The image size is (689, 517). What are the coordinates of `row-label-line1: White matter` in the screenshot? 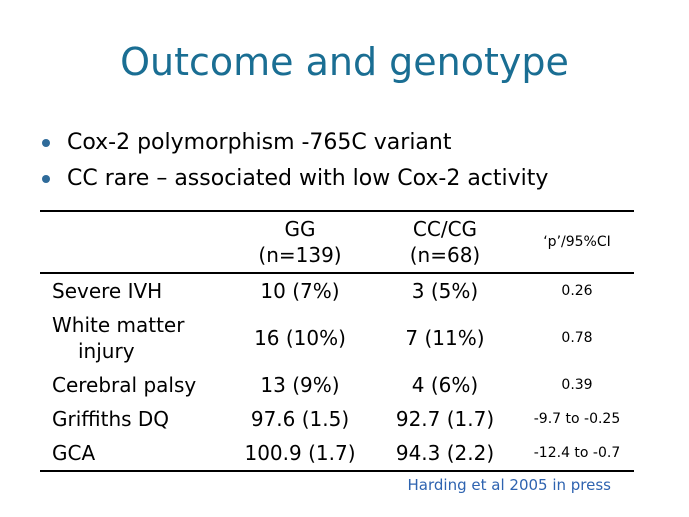 It's located at (118, 325).